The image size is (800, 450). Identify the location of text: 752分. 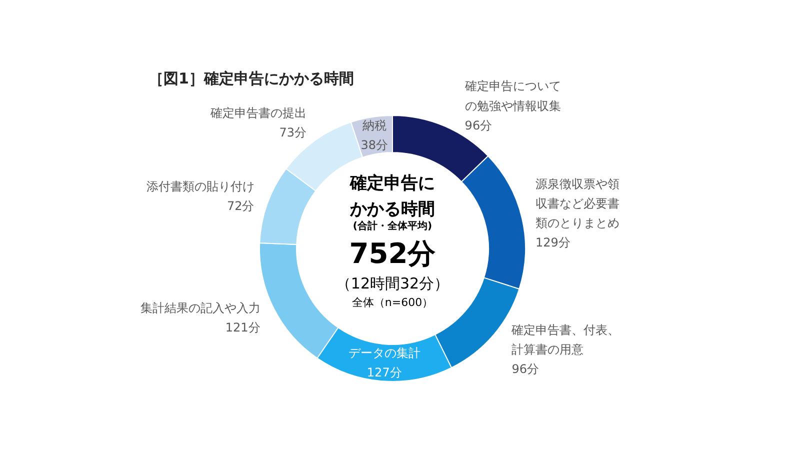
(393, 253).